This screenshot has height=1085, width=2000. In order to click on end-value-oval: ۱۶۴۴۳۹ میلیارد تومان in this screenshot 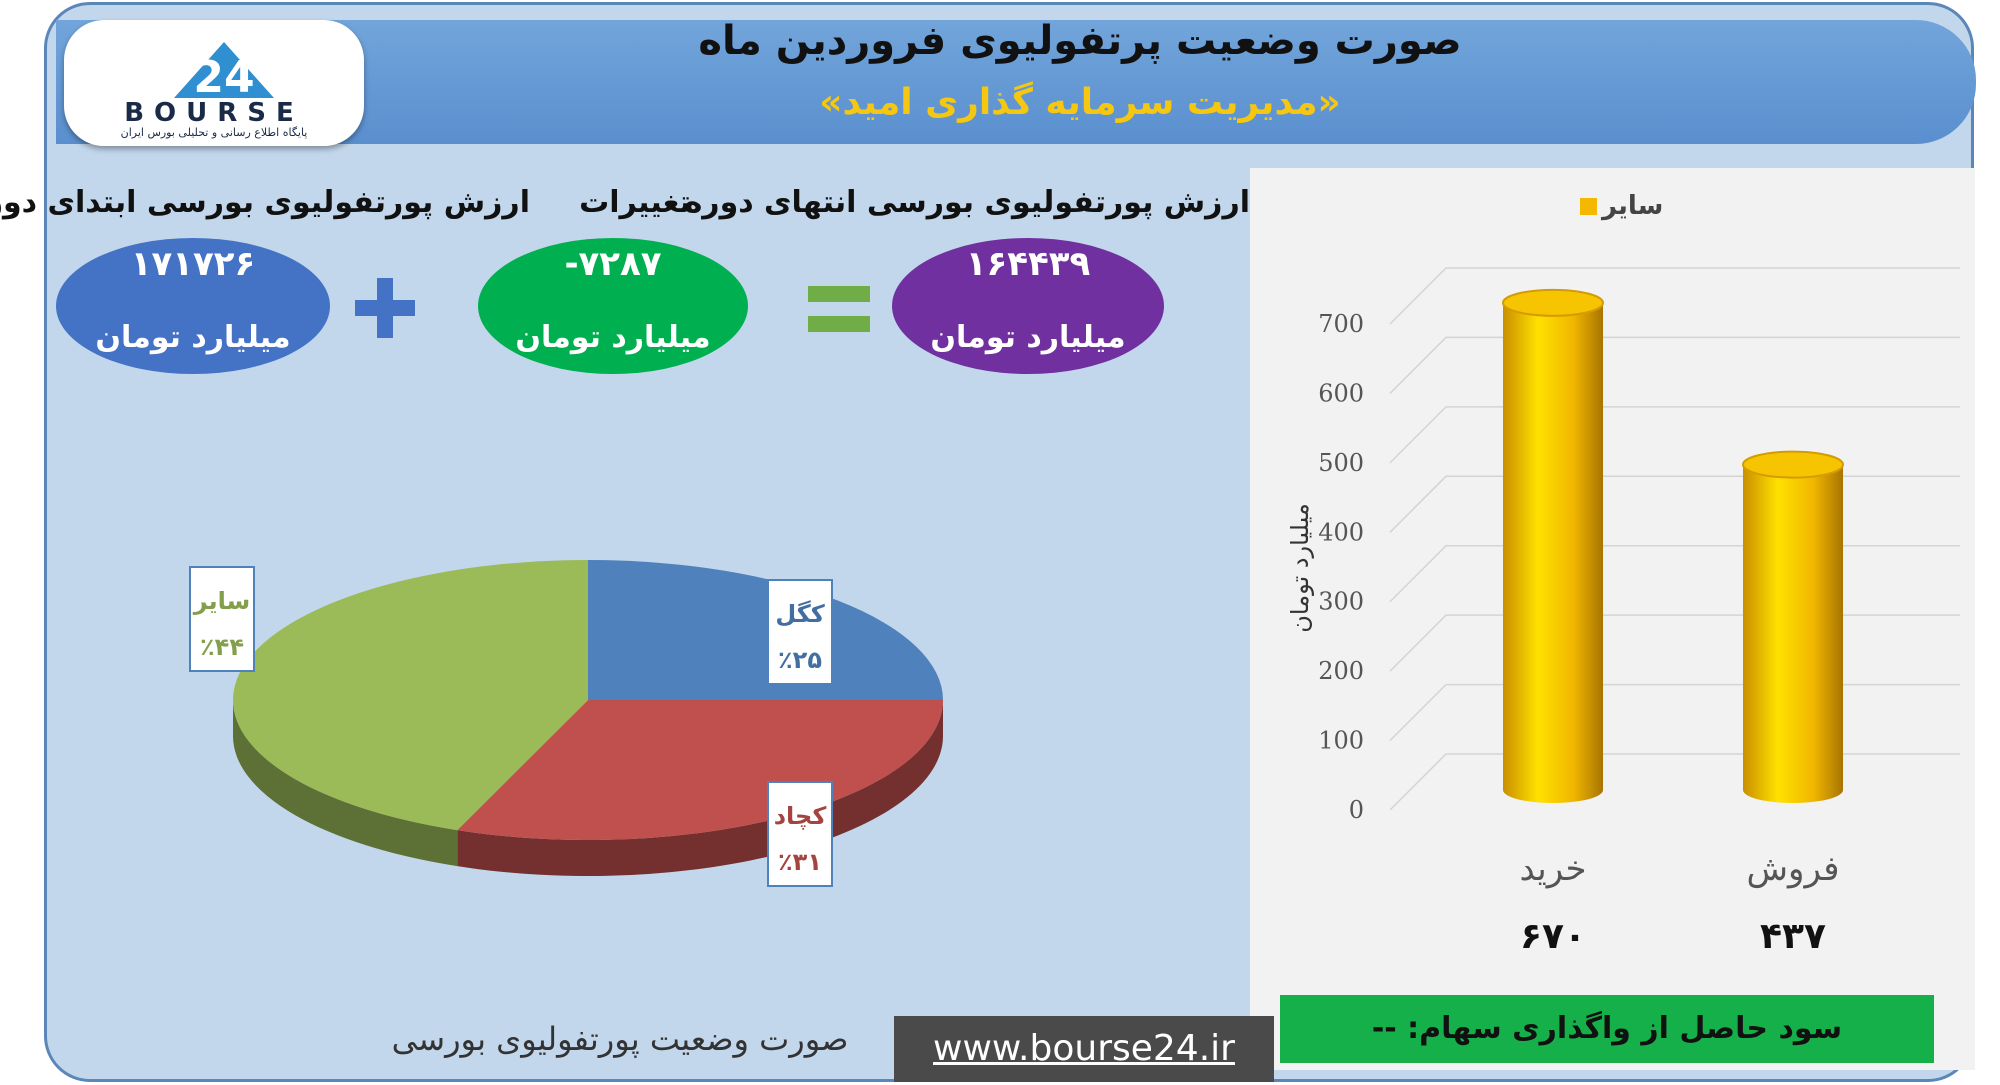, I will do `click(1028, 306)`.